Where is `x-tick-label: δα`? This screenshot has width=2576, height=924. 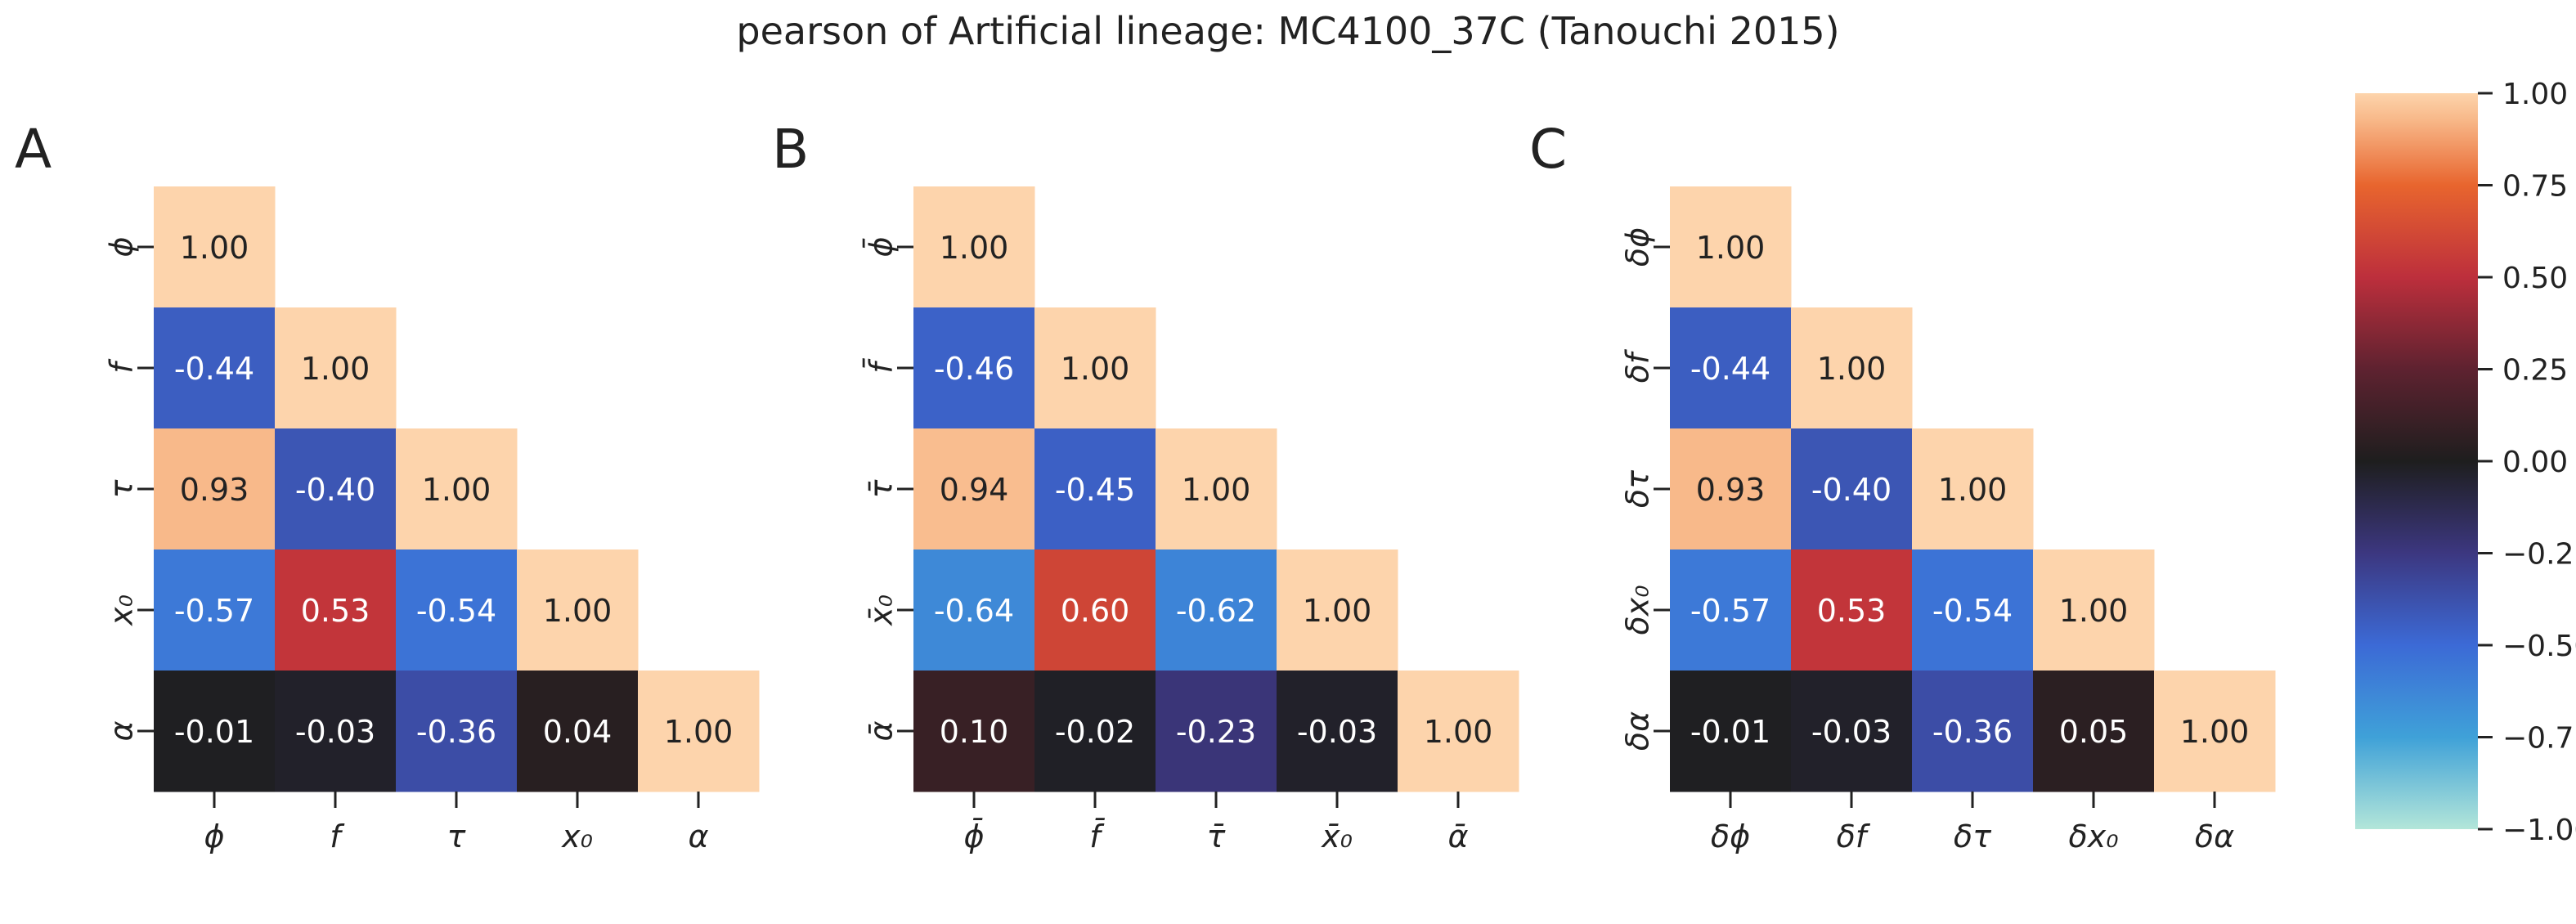
x-tick-label: δα is located at coordinates (2214, 836).